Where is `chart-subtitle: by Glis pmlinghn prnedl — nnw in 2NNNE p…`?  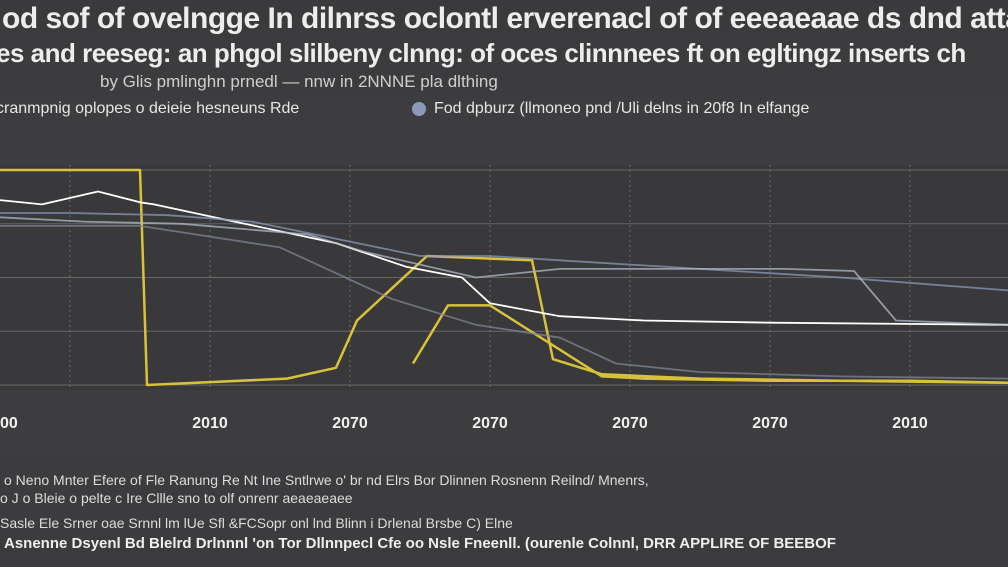 chart-subtitle: by Glis pmlinghn prnedl — nnw in 2NNNE p… is located at coordinates (299, 81).